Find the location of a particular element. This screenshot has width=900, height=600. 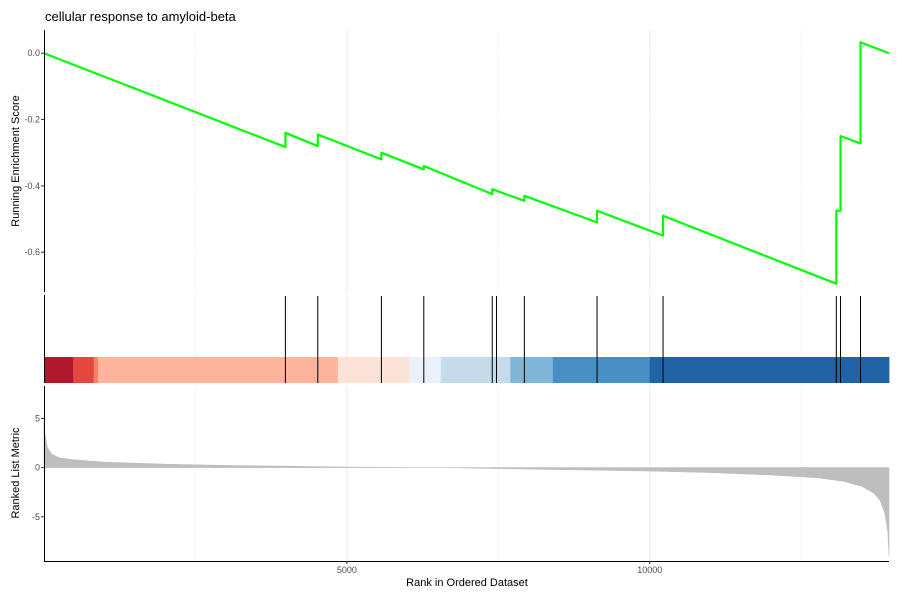

rank-color-bar is located at coordinates (467, 370).